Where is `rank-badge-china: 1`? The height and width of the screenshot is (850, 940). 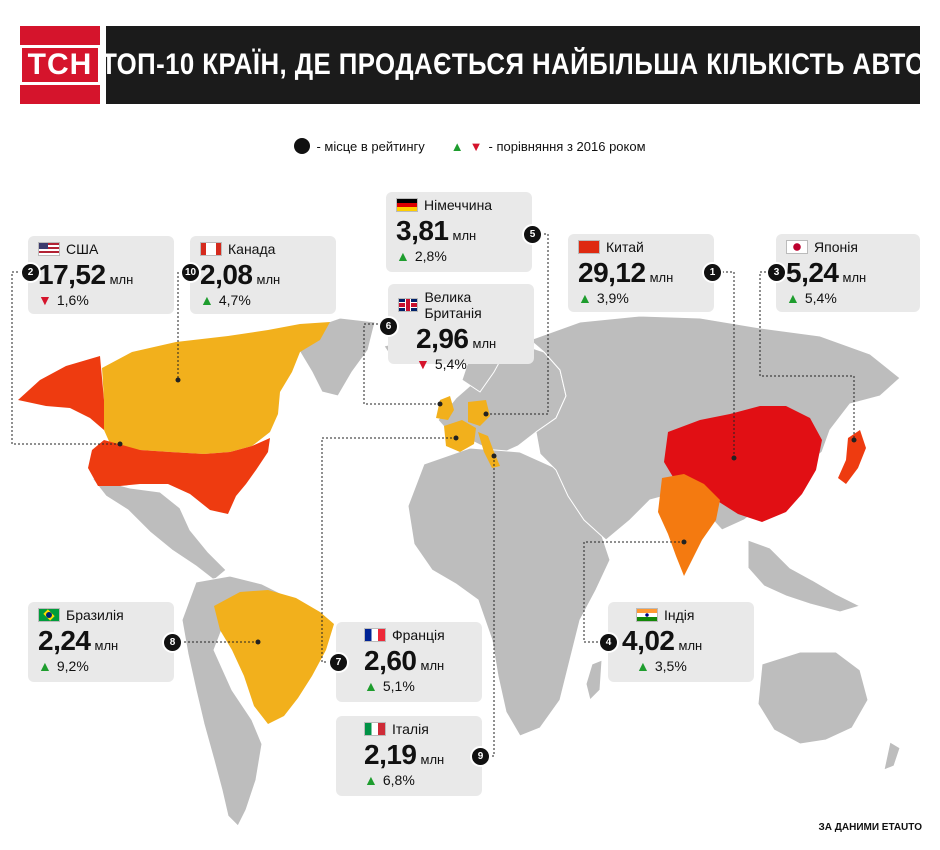 rank-badge-china: 1 is located at coordinates (712, 272).